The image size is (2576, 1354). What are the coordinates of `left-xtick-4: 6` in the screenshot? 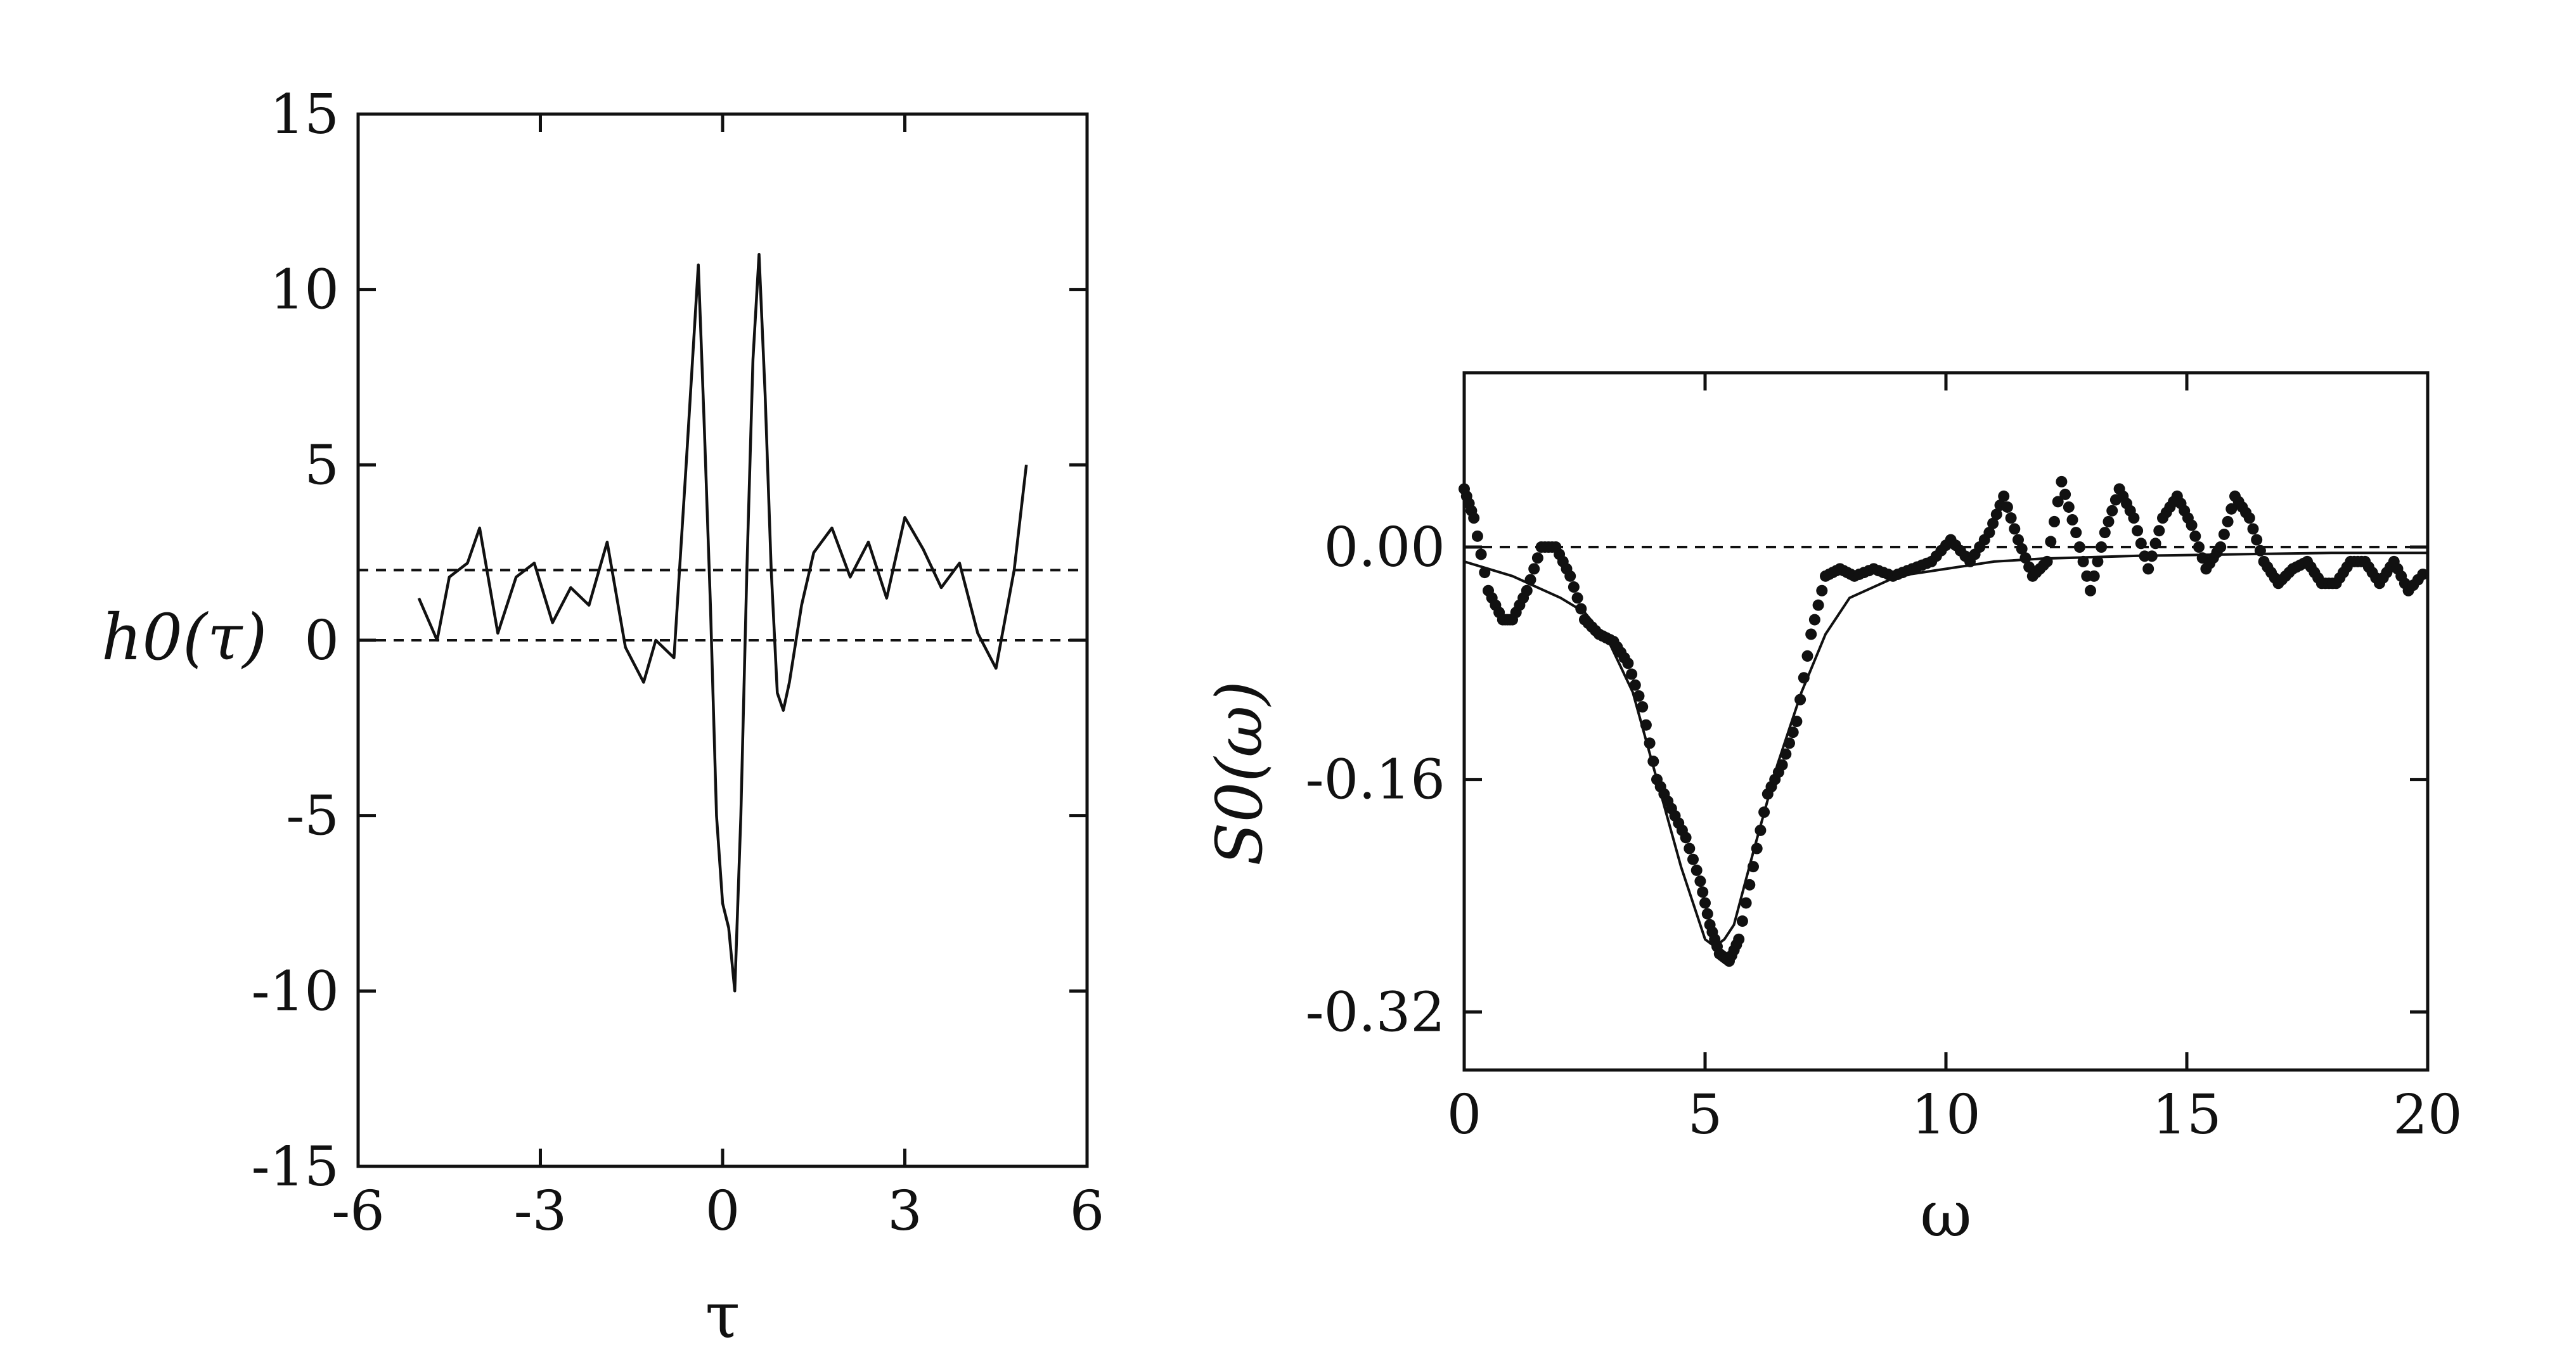 It's located at (1087, 1211).